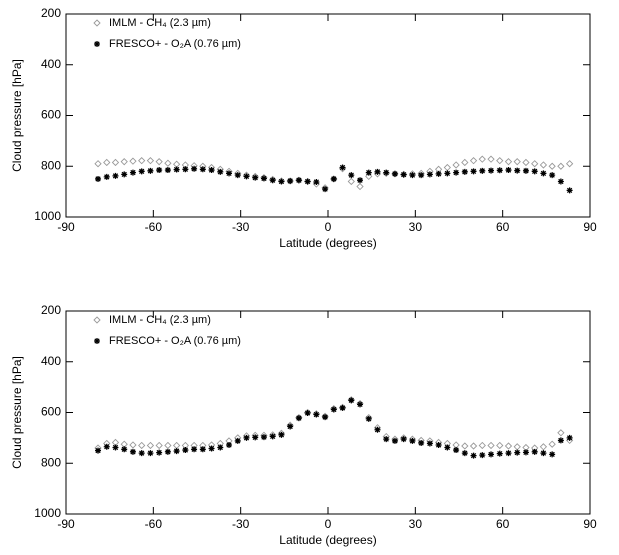 The image size is (619, 555). What do you see at coordinates (503, 227) in the screenshot?
I see `x-tick-label: 60` at bounding box center [503, 227].